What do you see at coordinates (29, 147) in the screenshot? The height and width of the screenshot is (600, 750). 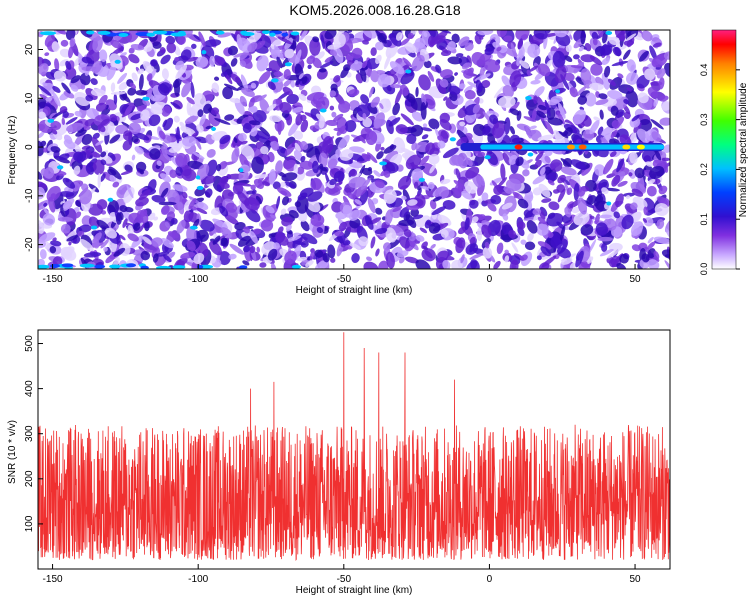 I see `spectrogram-y-tick-label: 0` at bounding box center [29, 147].